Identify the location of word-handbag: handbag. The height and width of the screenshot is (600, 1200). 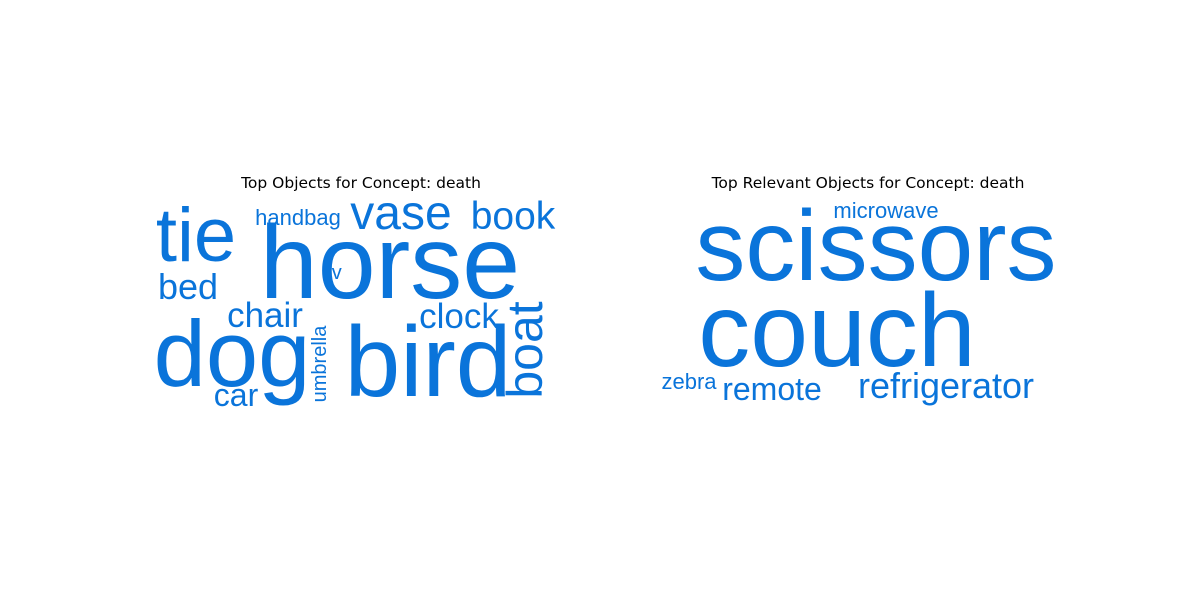
(298, 217).